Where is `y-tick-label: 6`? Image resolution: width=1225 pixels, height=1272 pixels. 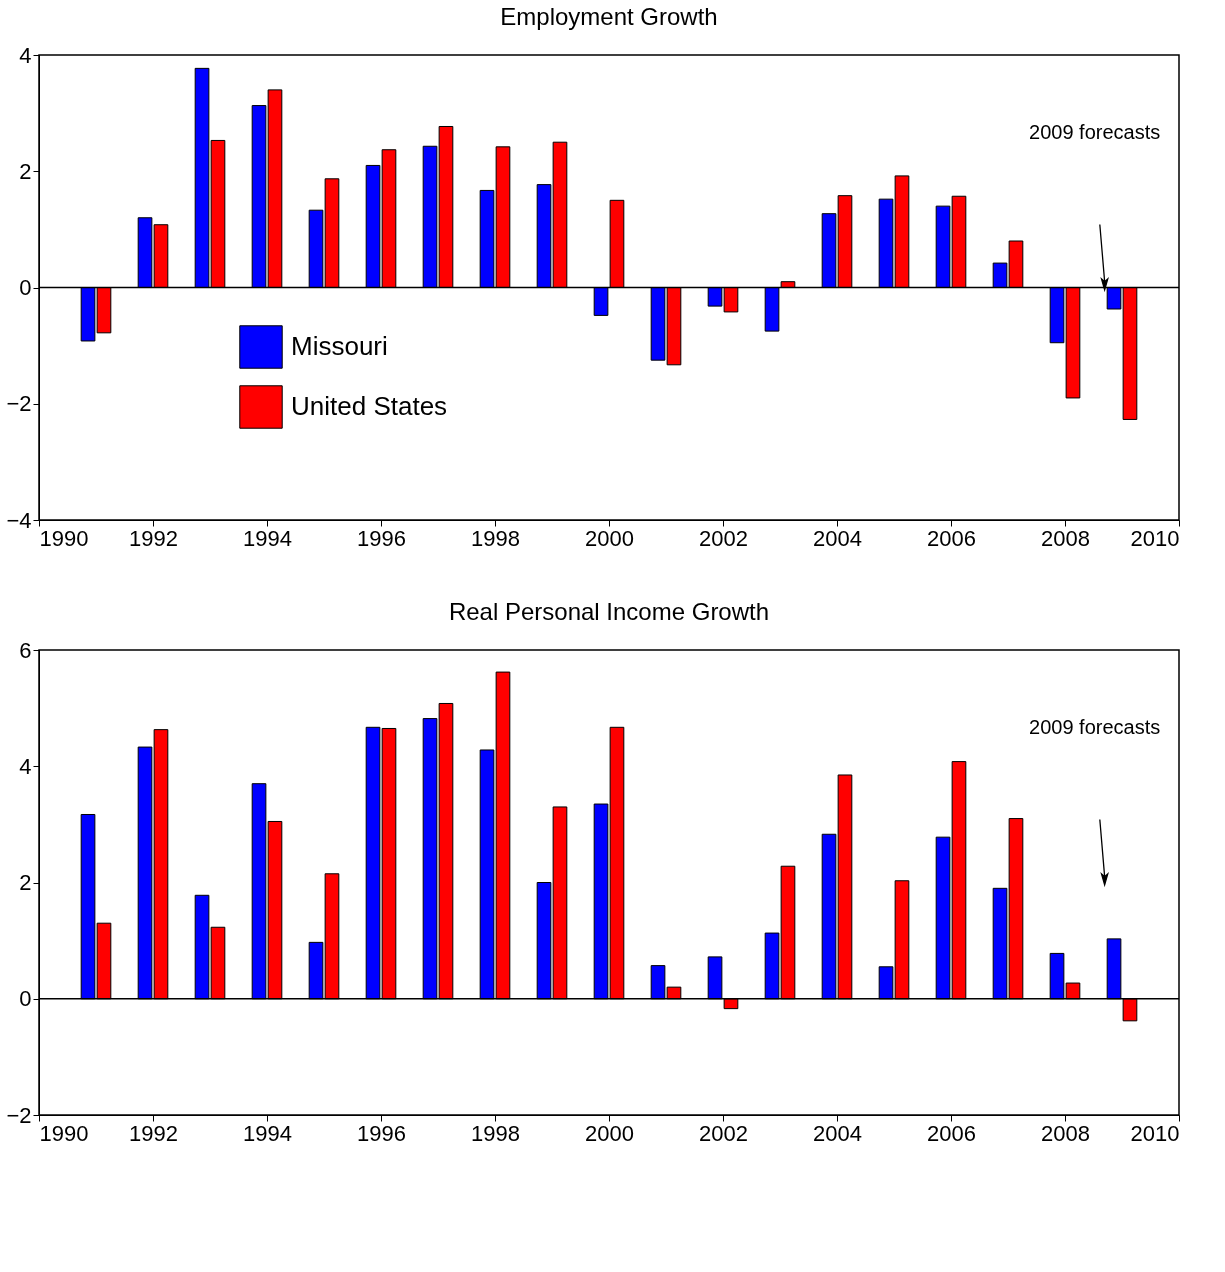 y-tick-label: 6 is located at coordinates (25, 650).